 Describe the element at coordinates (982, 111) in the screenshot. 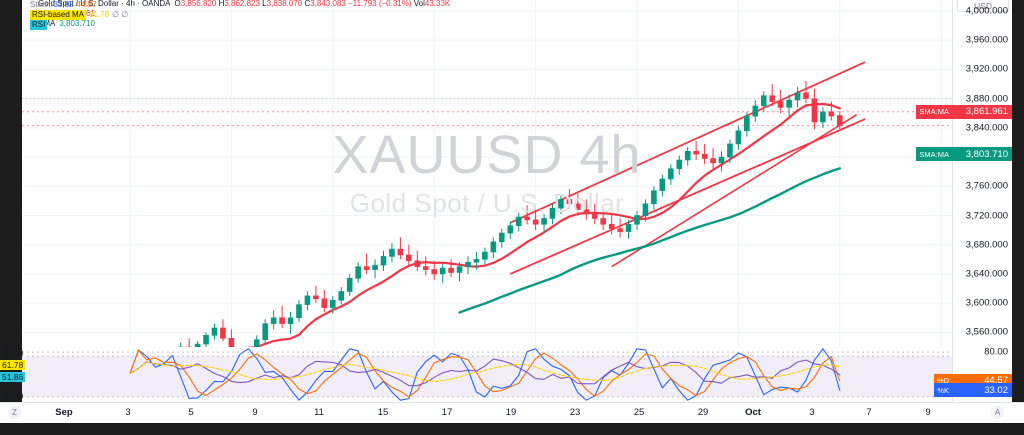

I see `price-badge-value: 3,861.961` at that location.